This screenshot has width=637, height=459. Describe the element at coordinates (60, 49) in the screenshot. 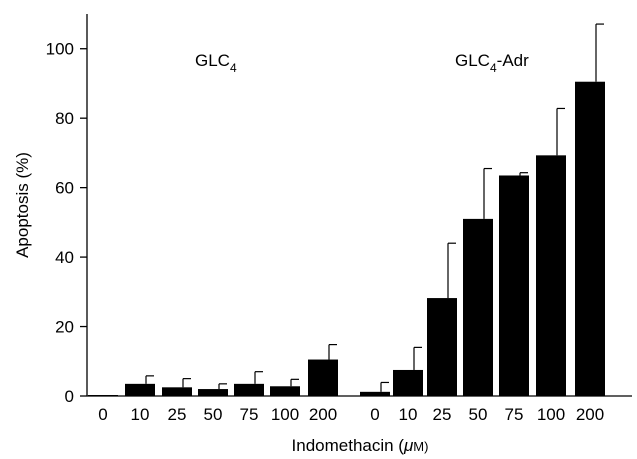

I see `y-tick-label: 100` at that location.